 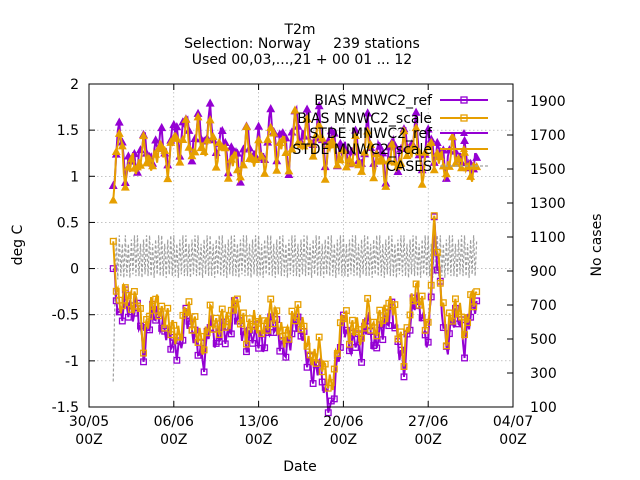 What do you see at coordinates (65, 408) in the screenshot?
I see `y-tick-label: -1.5` at bounding box center [65, 408].